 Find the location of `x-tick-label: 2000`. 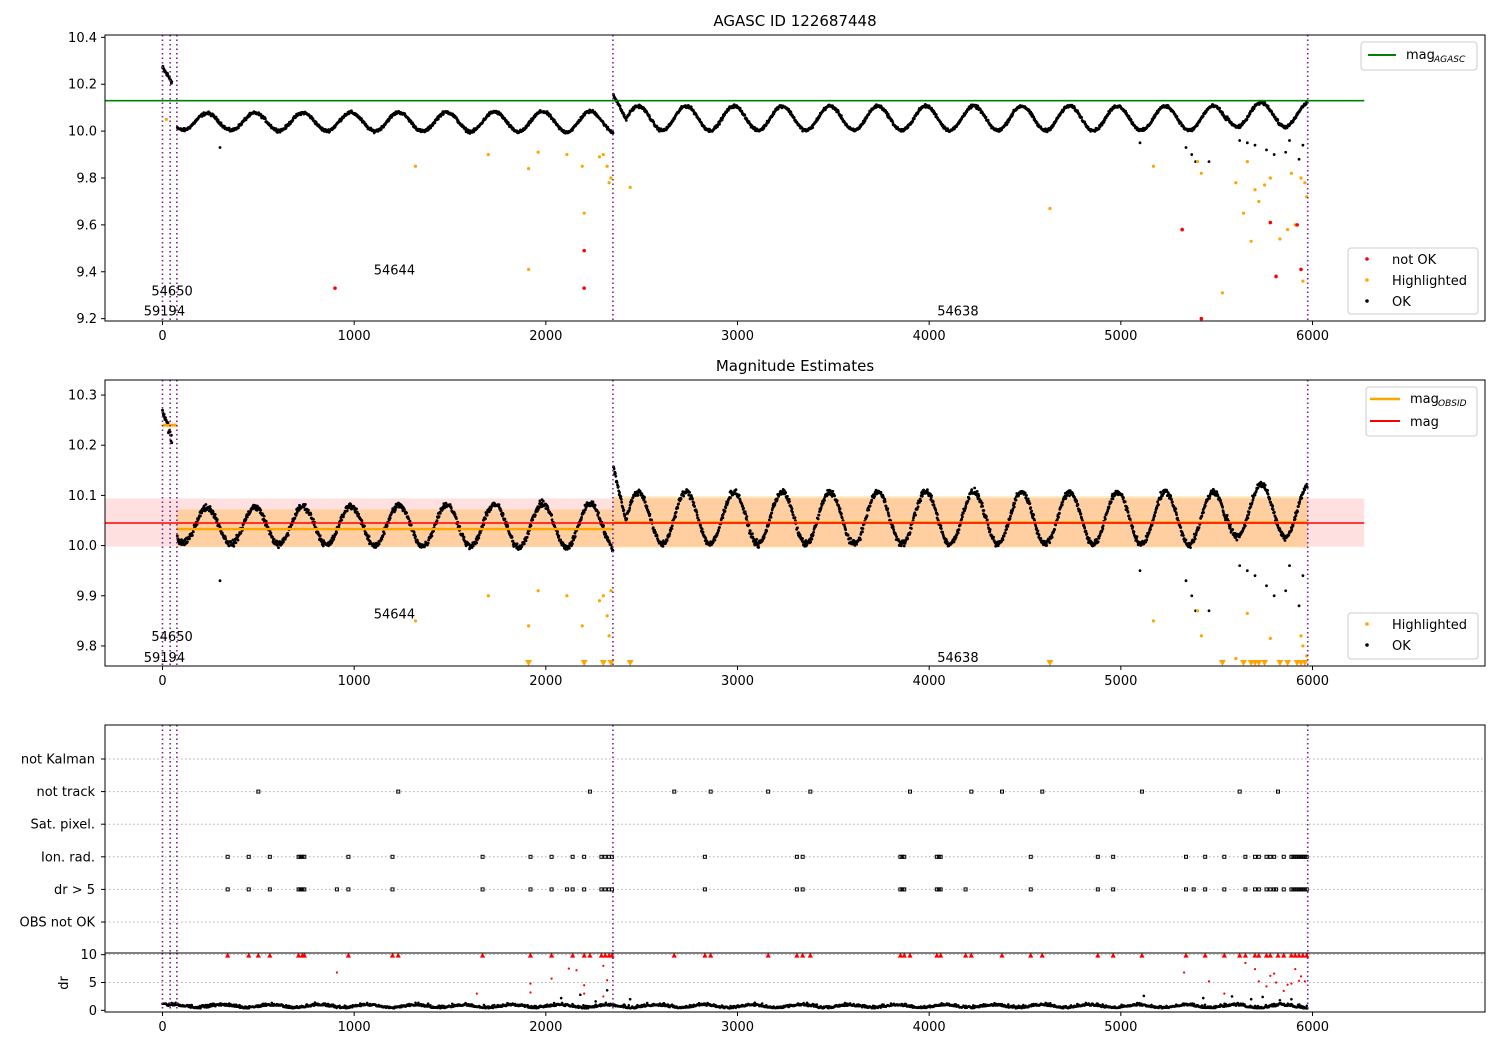

x-tick-label: 2000 is located at coordinates (545, 336).